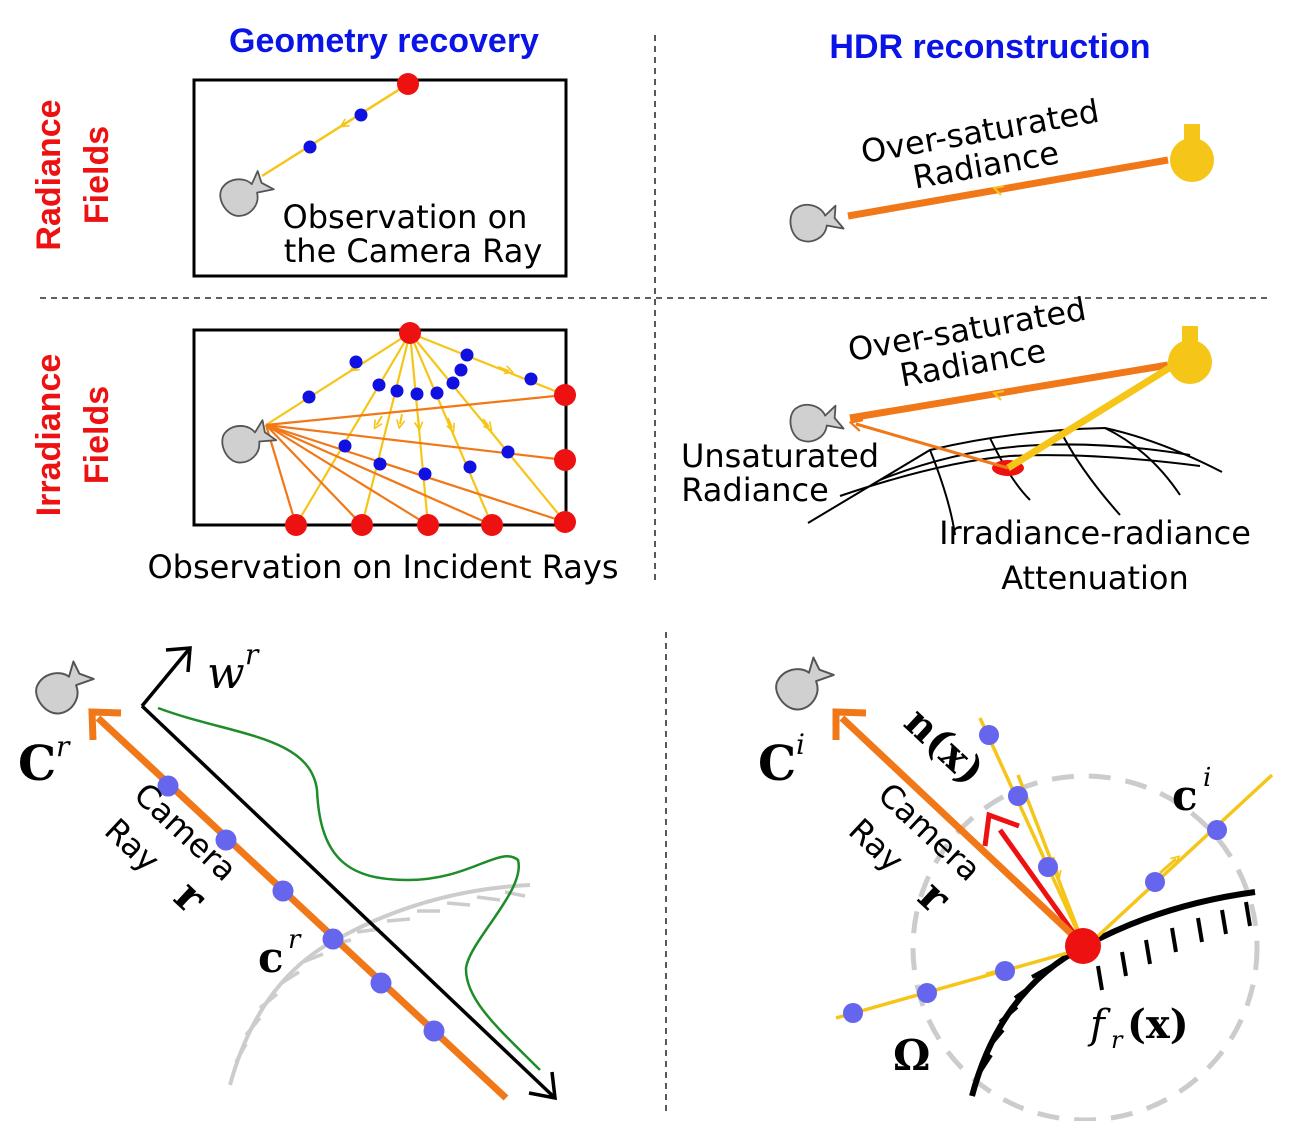 Image resolution: width=1306 pixels, height=1121 pixels. I want to click on label-C-r: C r, so click(44, 761).